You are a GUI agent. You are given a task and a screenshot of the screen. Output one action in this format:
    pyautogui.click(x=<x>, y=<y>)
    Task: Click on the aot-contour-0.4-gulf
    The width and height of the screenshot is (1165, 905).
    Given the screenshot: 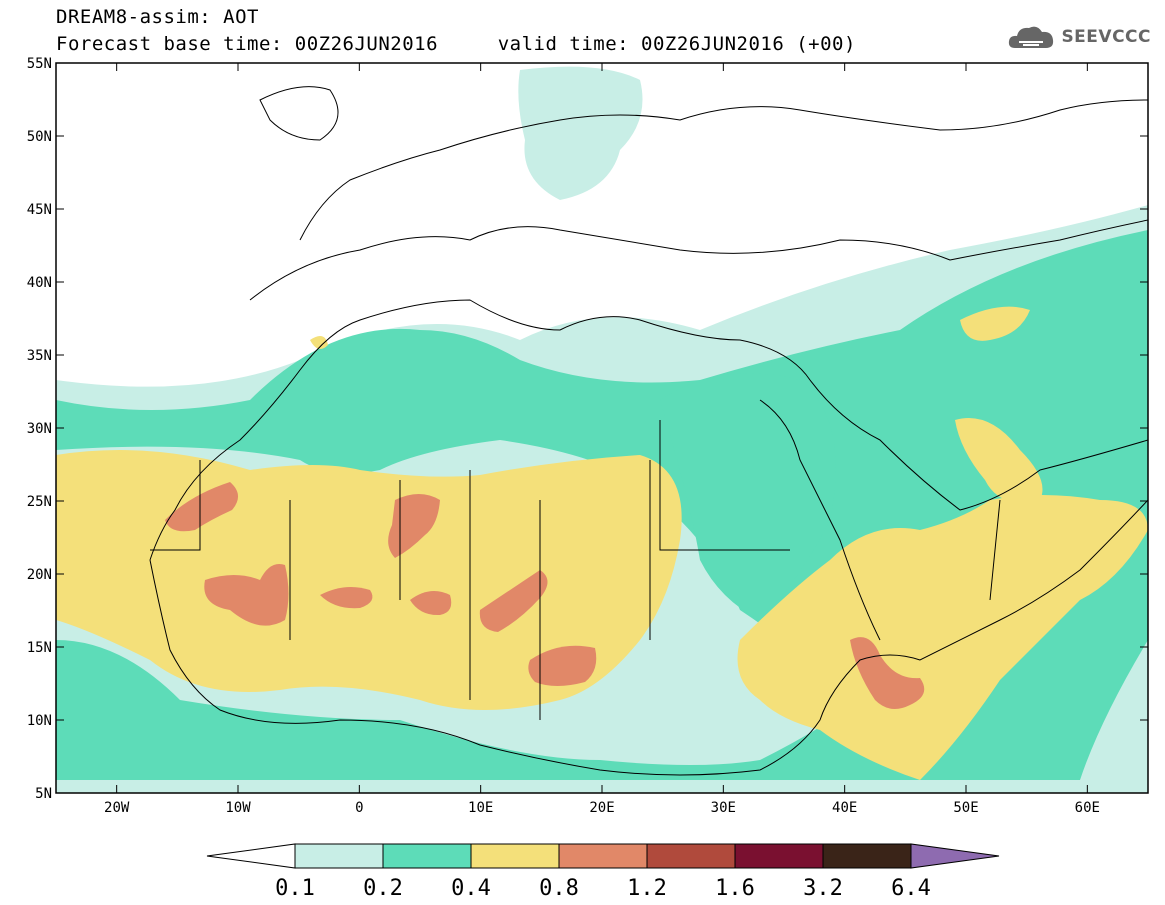 What is the action you would take?
    pyautogui.click(x=999, y=460)
    